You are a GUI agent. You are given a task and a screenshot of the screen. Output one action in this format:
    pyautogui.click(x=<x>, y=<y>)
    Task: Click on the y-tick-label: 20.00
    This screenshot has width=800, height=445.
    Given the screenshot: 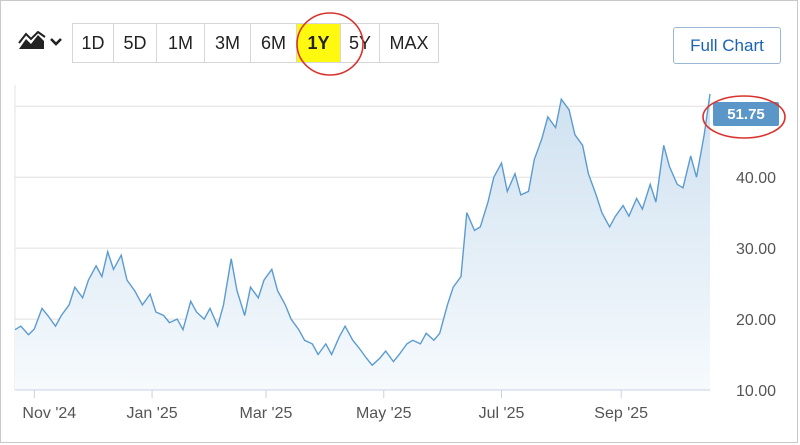 What is the action you would take?
    pyautogui.click(x=756, y=320)
    